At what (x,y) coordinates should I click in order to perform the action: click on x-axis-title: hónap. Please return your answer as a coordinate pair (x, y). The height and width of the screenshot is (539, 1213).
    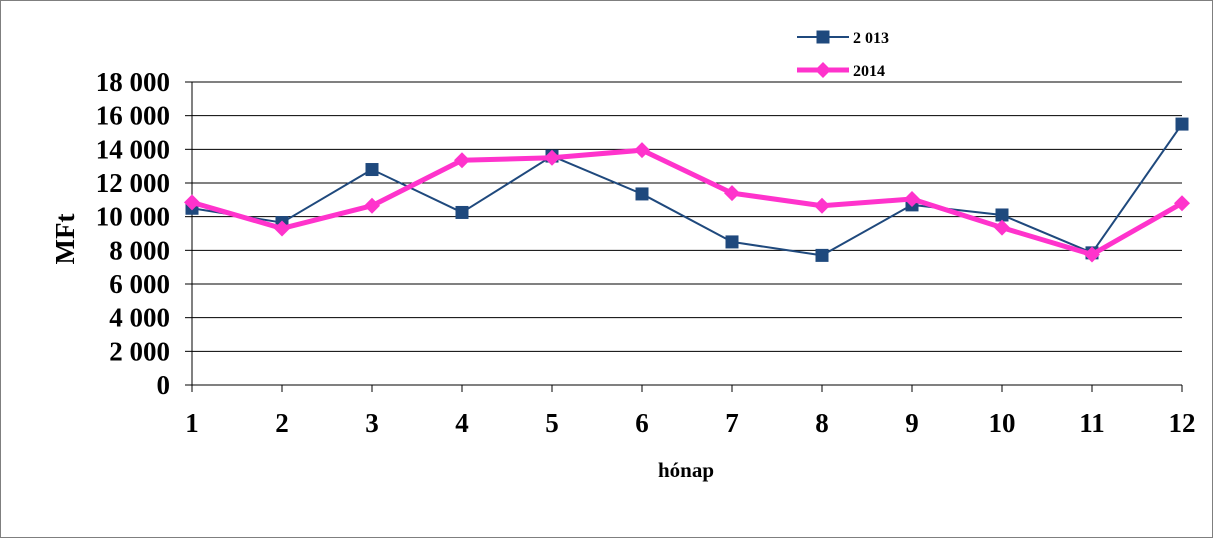
    Looking at the image, I should click on (686, 470).